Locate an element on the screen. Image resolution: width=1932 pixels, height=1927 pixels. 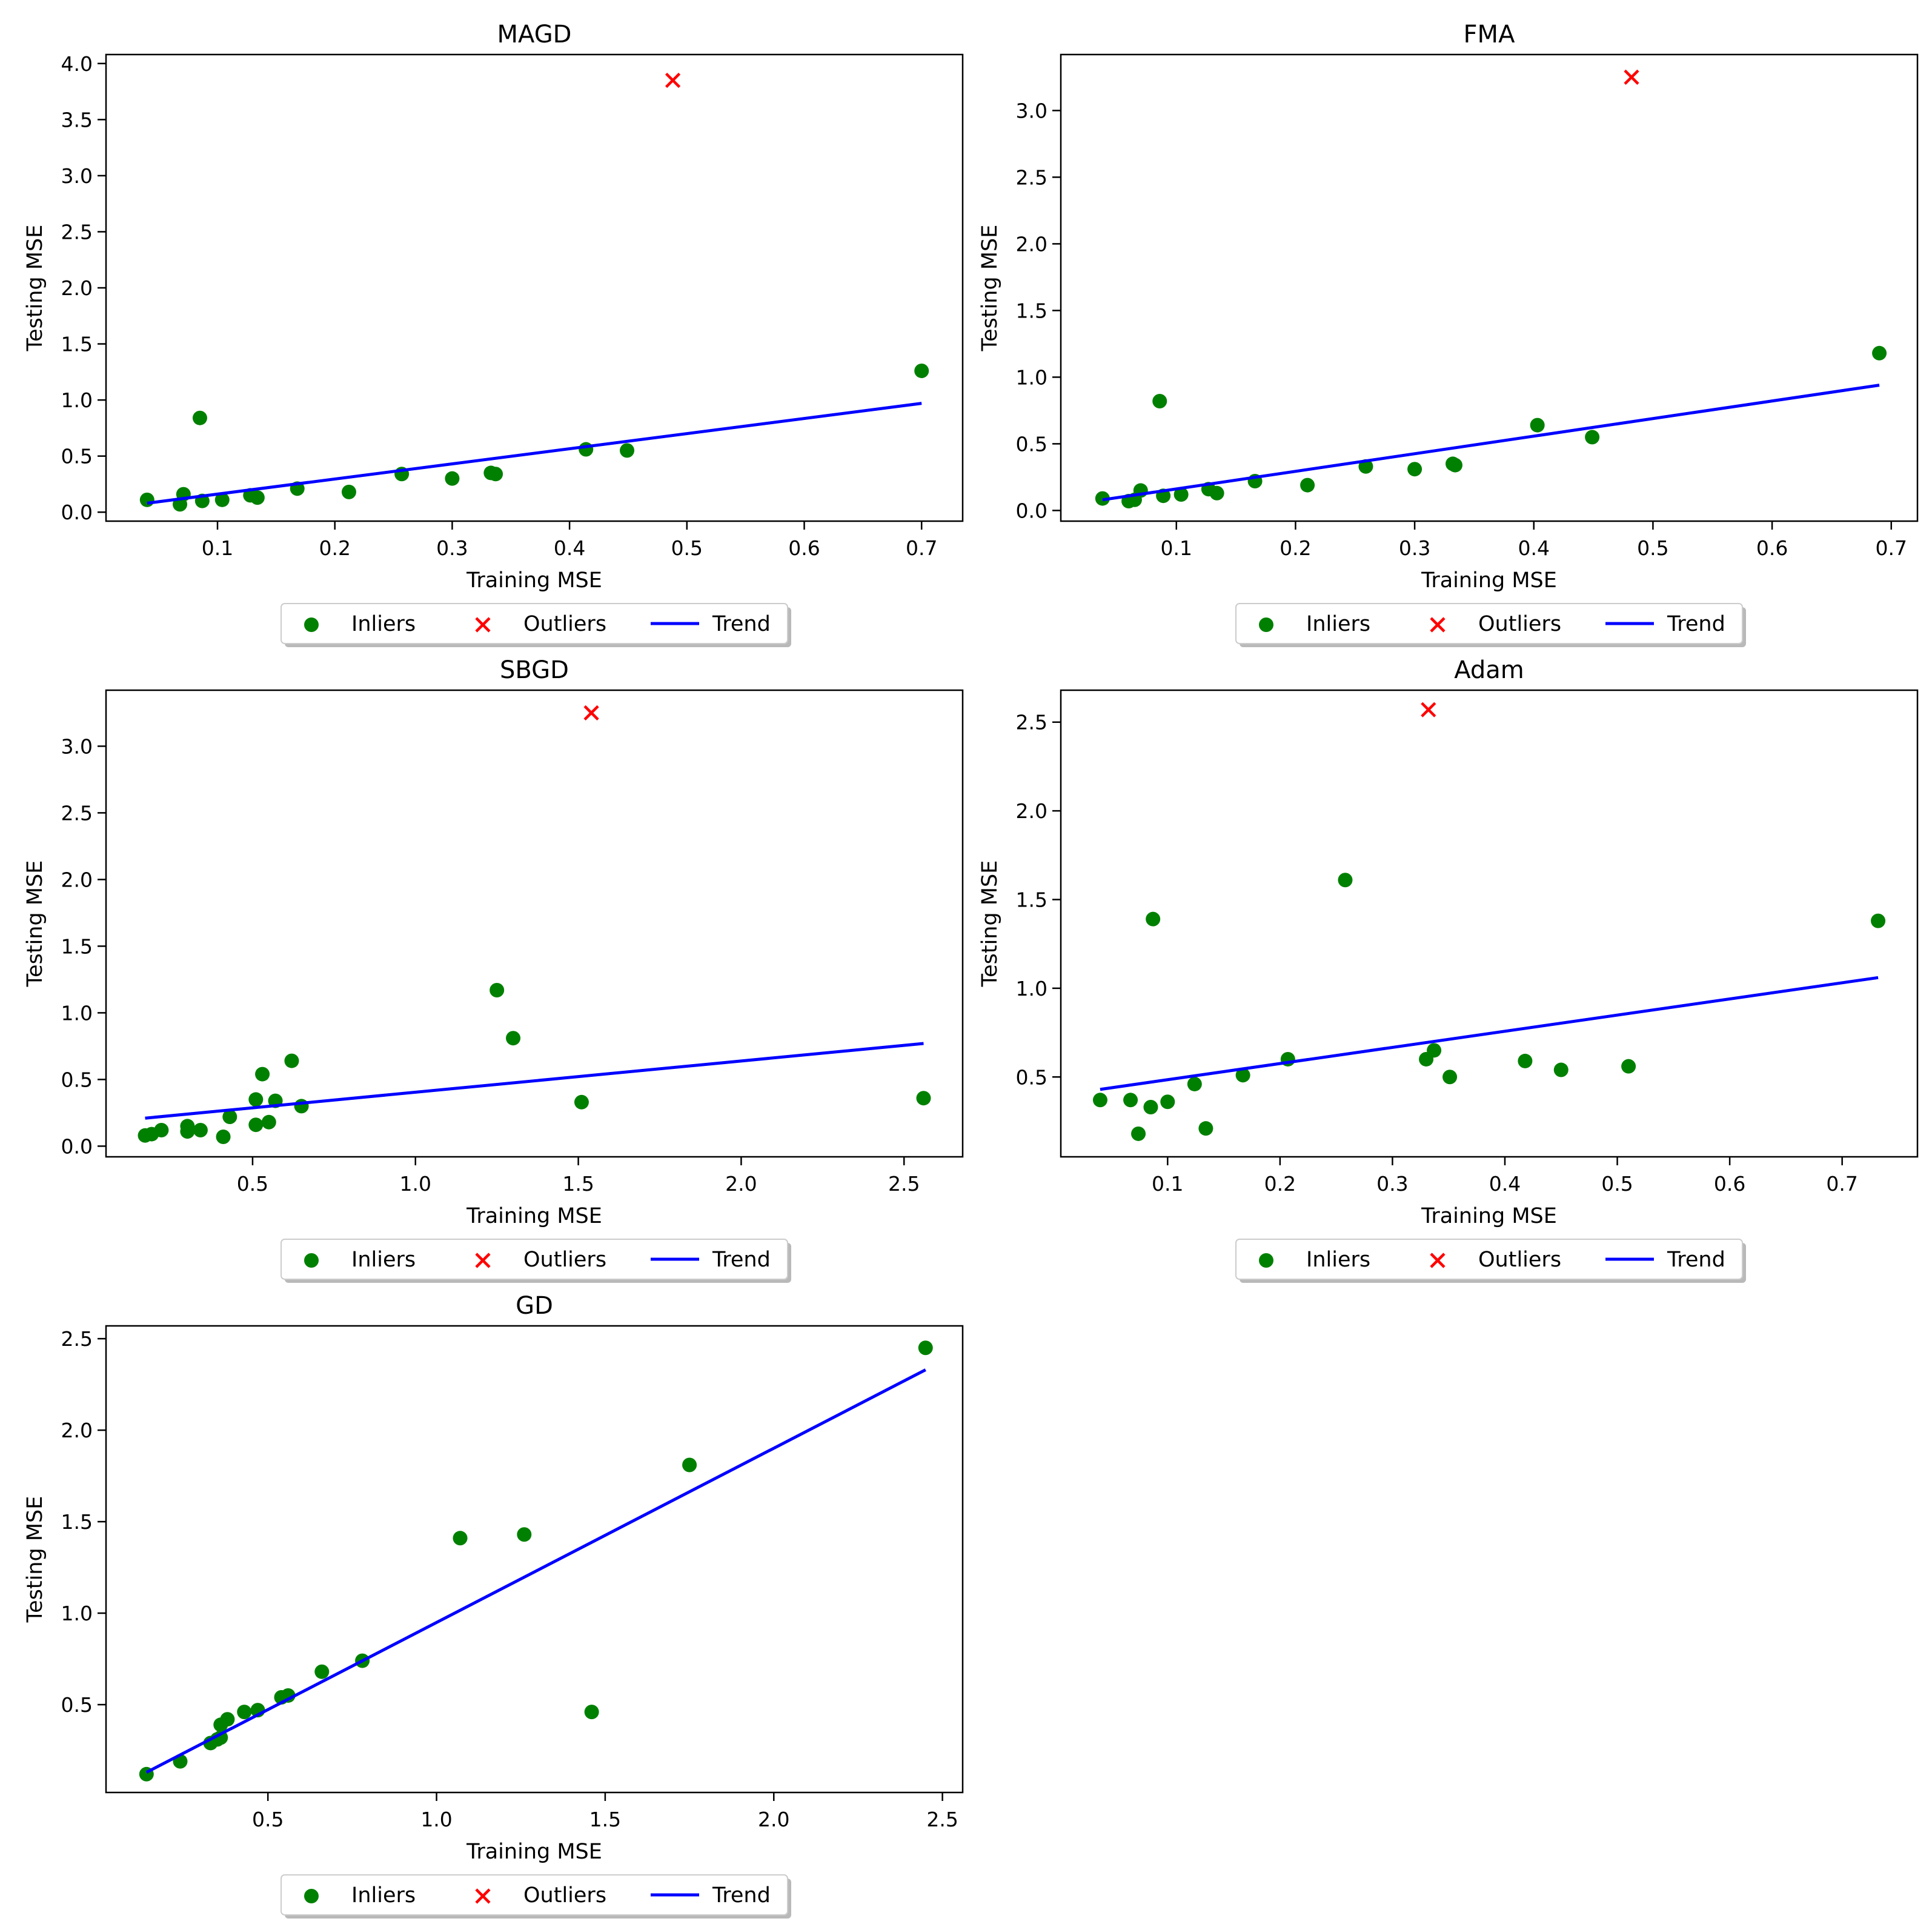
x-tick-label: 2.0 is located at coordinates (773, 1820).